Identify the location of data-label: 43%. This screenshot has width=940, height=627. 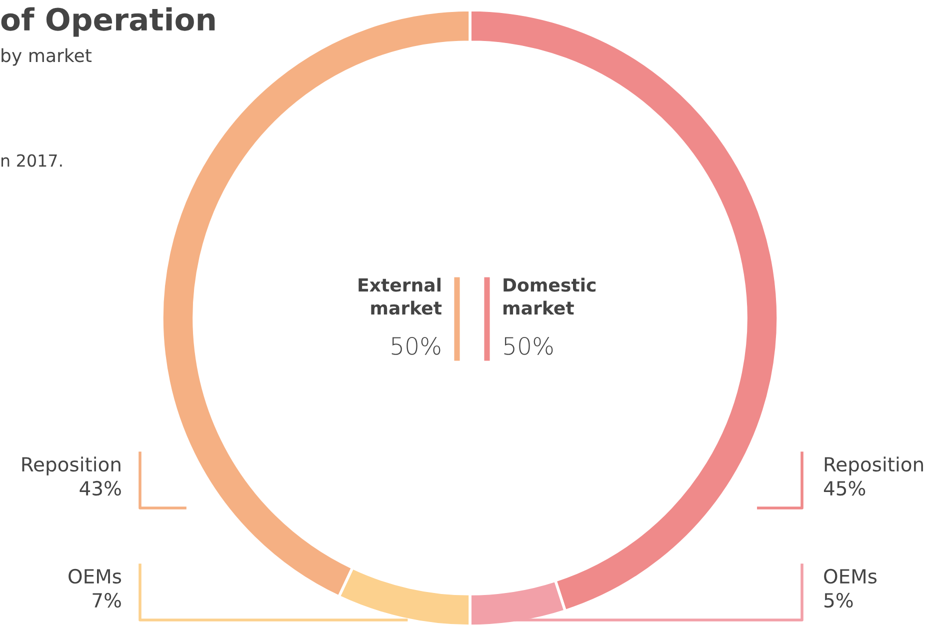
(100, 488).